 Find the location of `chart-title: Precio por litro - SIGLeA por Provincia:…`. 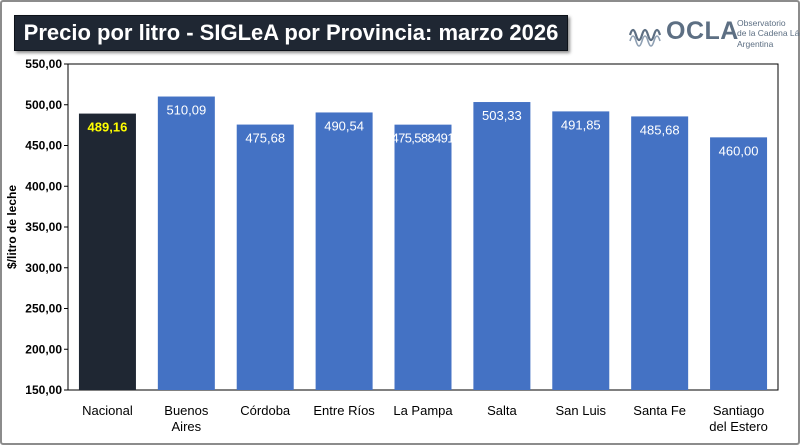

chart-title: Precio por litro - SIGLeA por Provincia:… is located at coordinates (291, 32).